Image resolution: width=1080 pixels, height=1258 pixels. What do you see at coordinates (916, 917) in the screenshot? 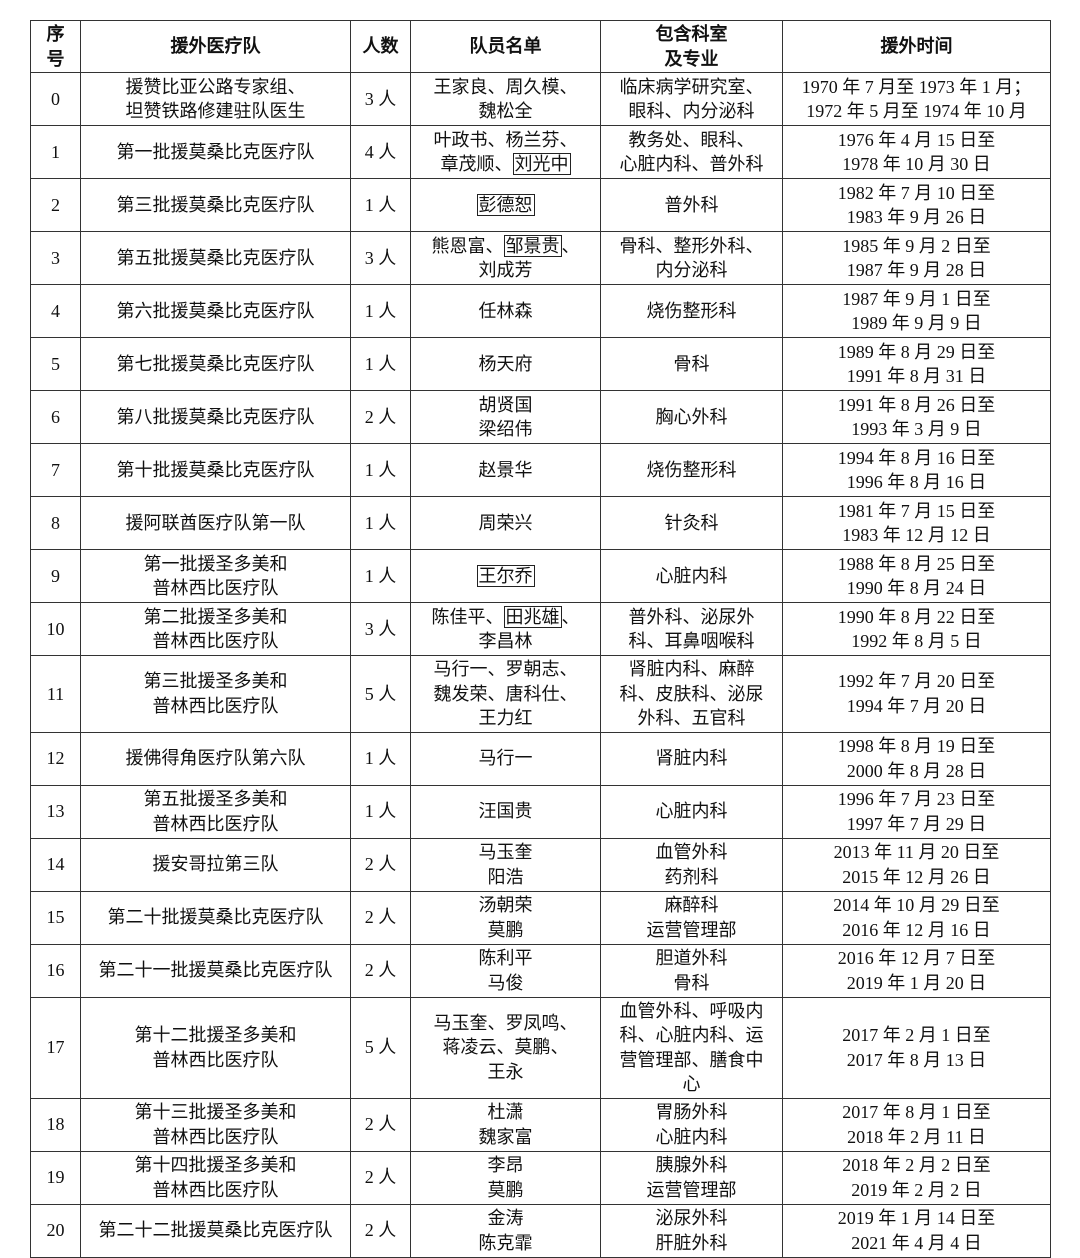
I see `aid-period: 2014 年 10 月 29 日至 2016 年 12 月 16 日` at bounding box center [916, 917].